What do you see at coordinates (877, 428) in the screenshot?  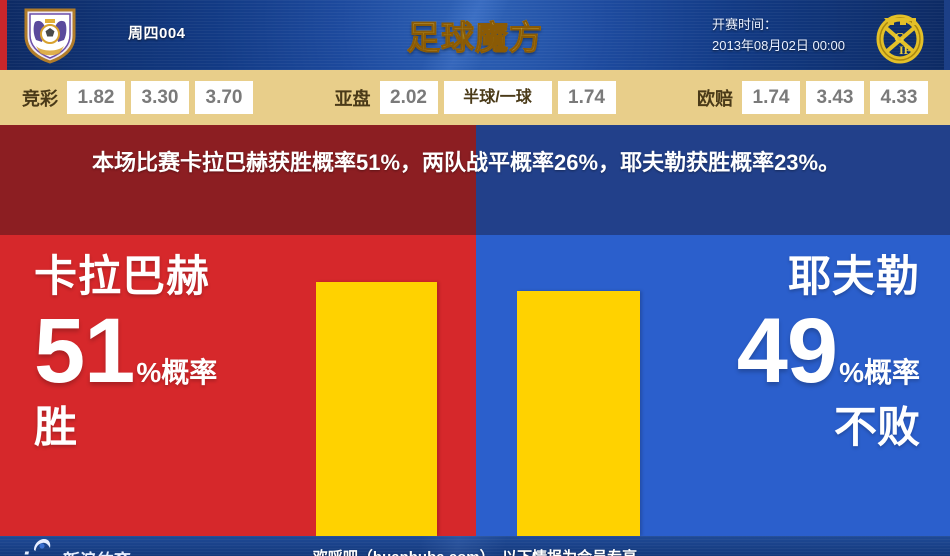 I see `away-outcome-label: 不败` at bounding box center [877, 428].